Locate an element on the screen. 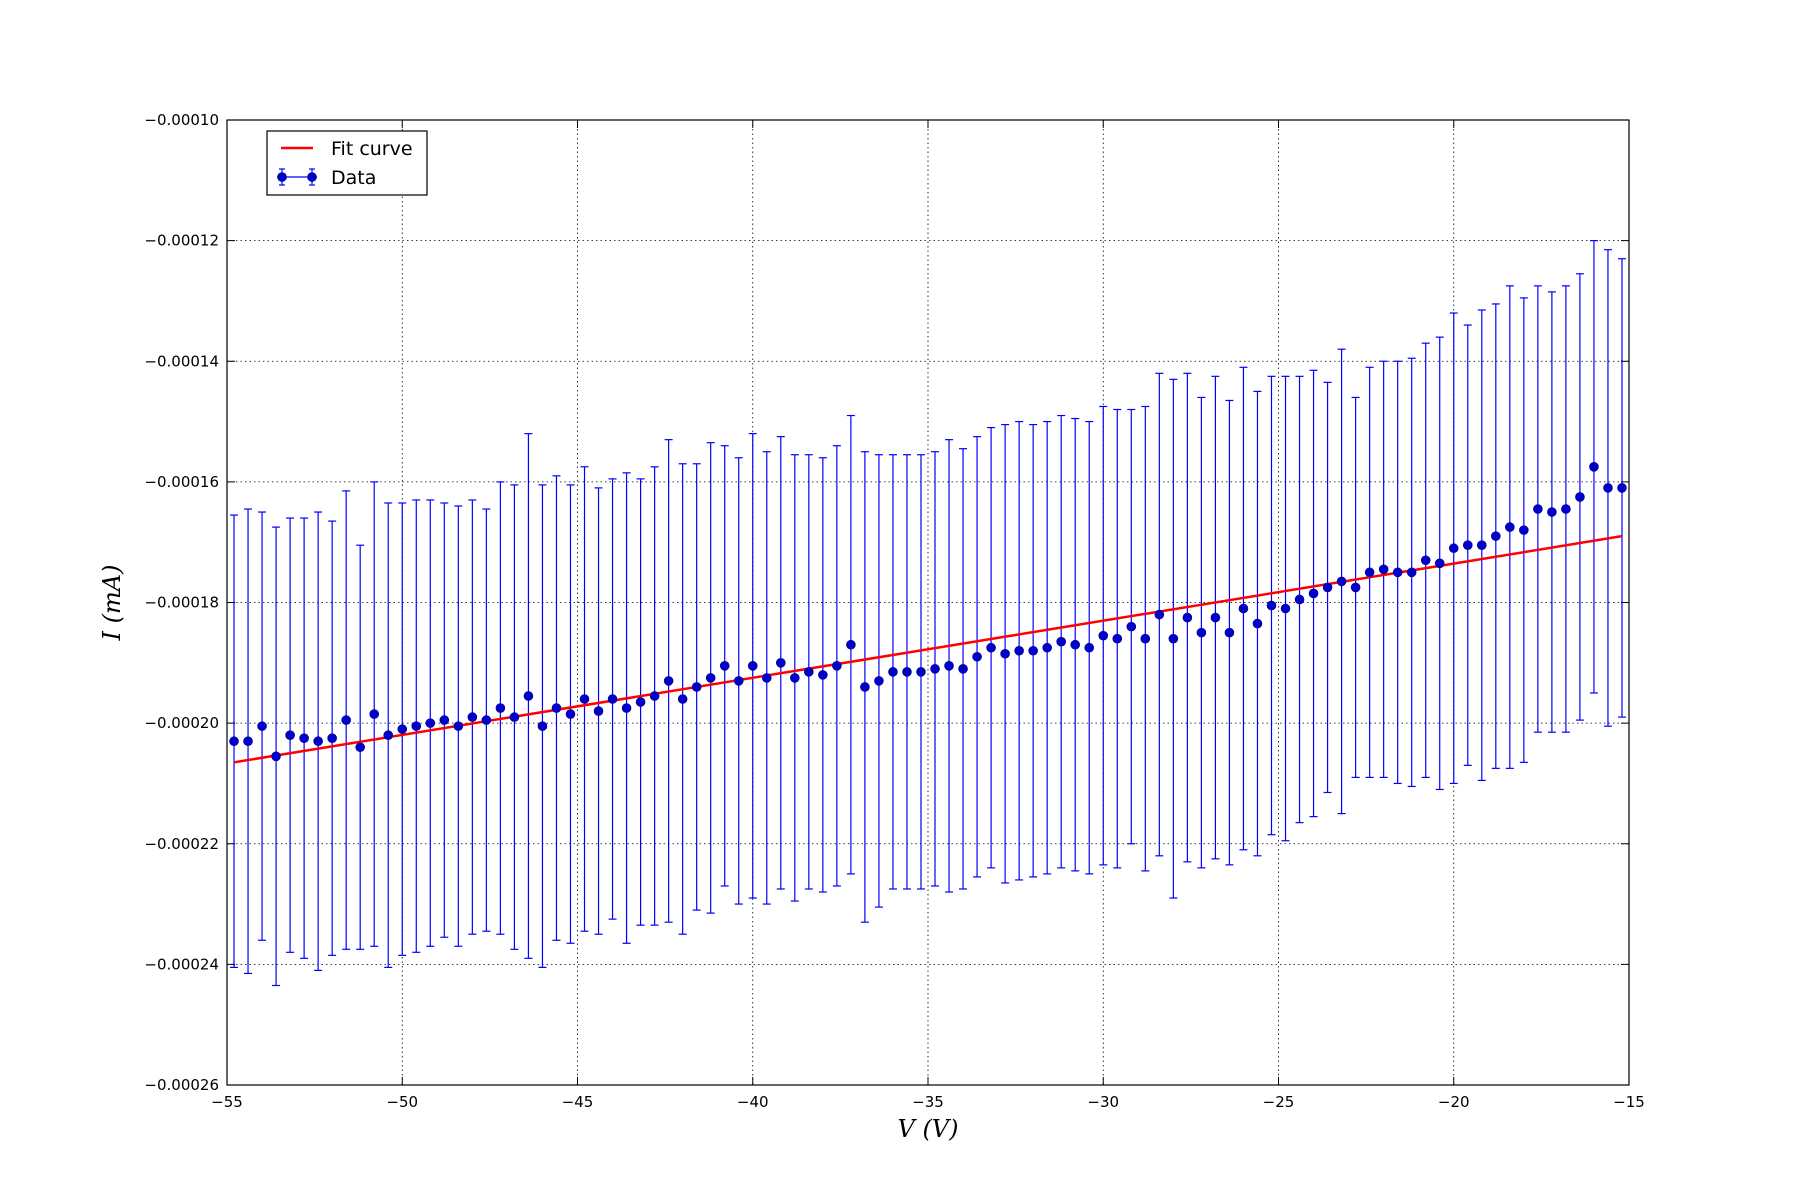 The height and width of the screenshot is (1200, 1800). y-axis-label: I (mA) is located at coordinates (112, 603).